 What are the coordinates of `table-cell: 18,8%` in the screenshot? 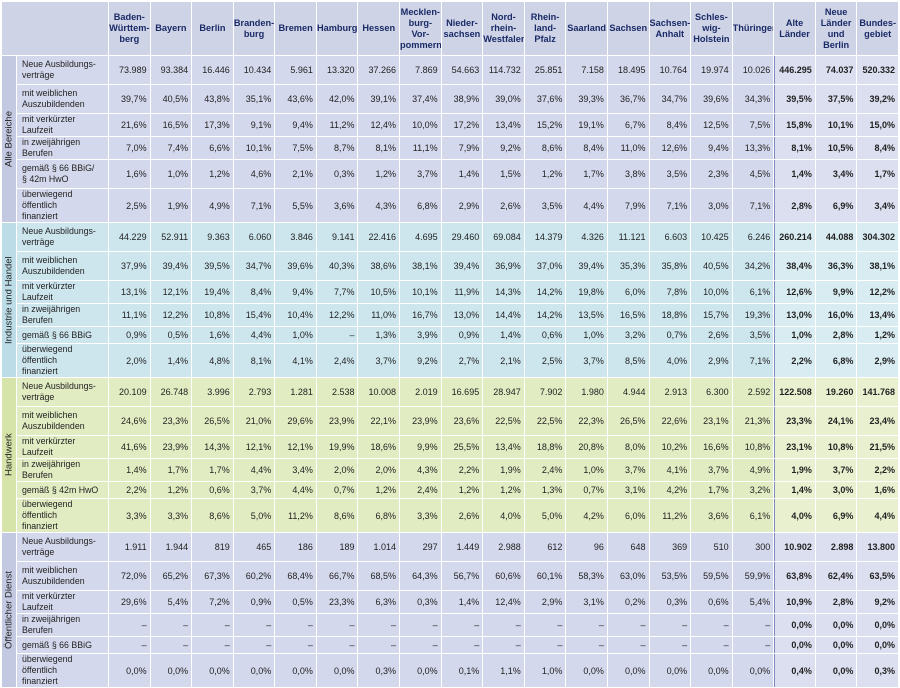 It's located at (545, 447).